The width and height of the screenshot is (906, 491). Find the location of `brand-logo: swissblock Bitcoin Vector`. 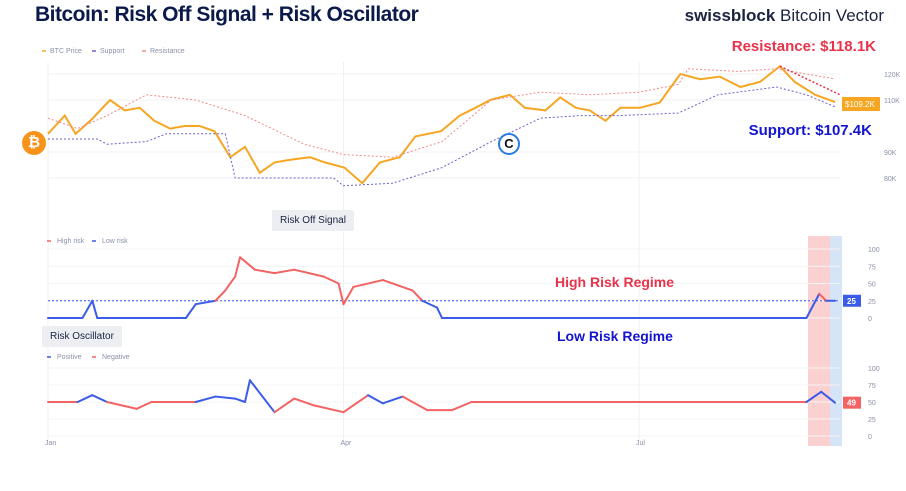

brand-logo: swissblock Bitcoin Vector is located at coordinates (784, 16).